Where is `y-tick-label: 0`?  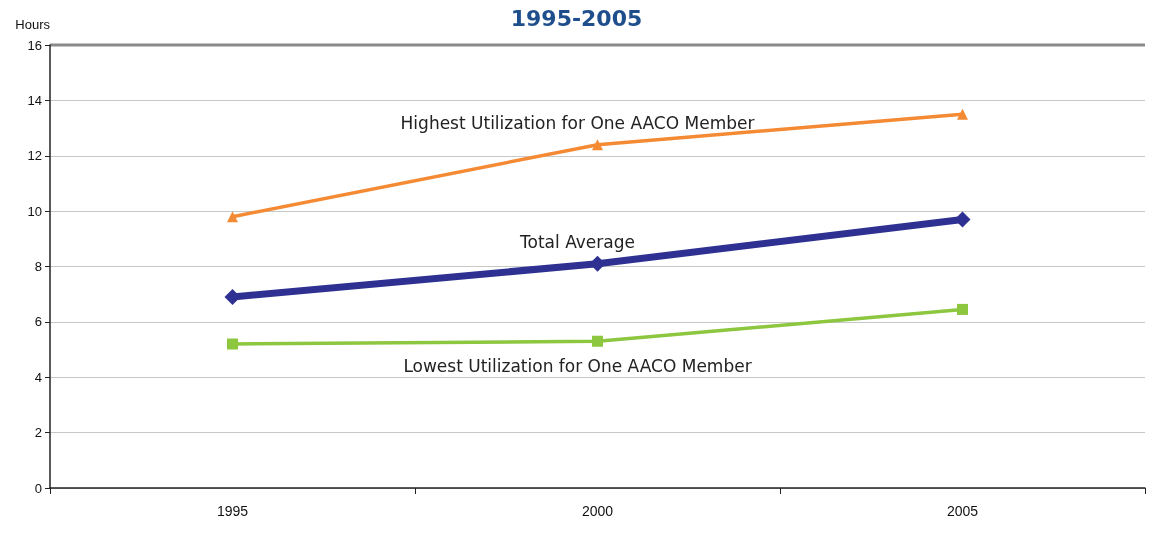
y-tick-label: 0 is located at coordinates (38, 488).